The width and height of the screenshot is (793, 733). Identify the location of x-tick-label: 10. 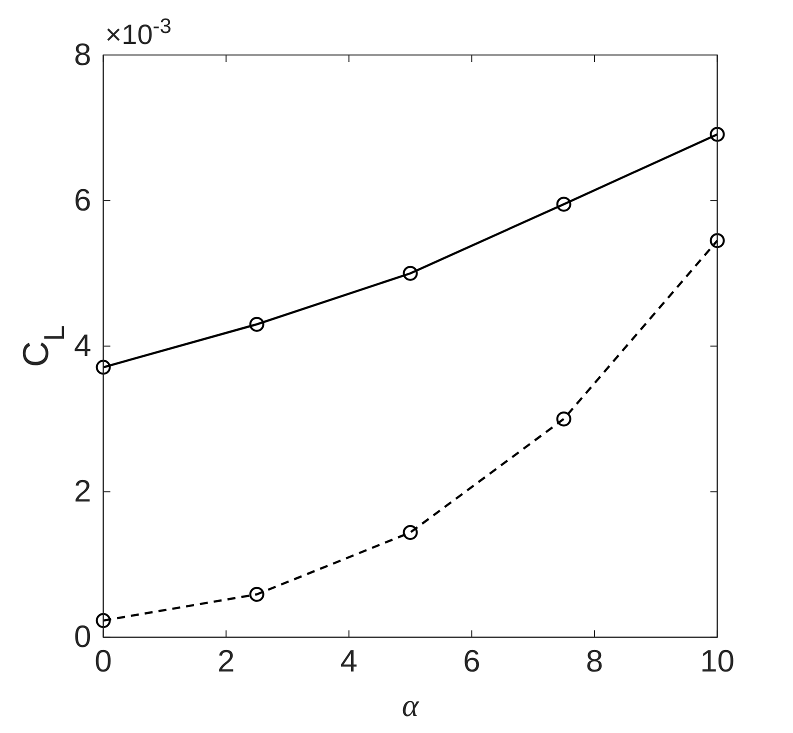
(717, 660).